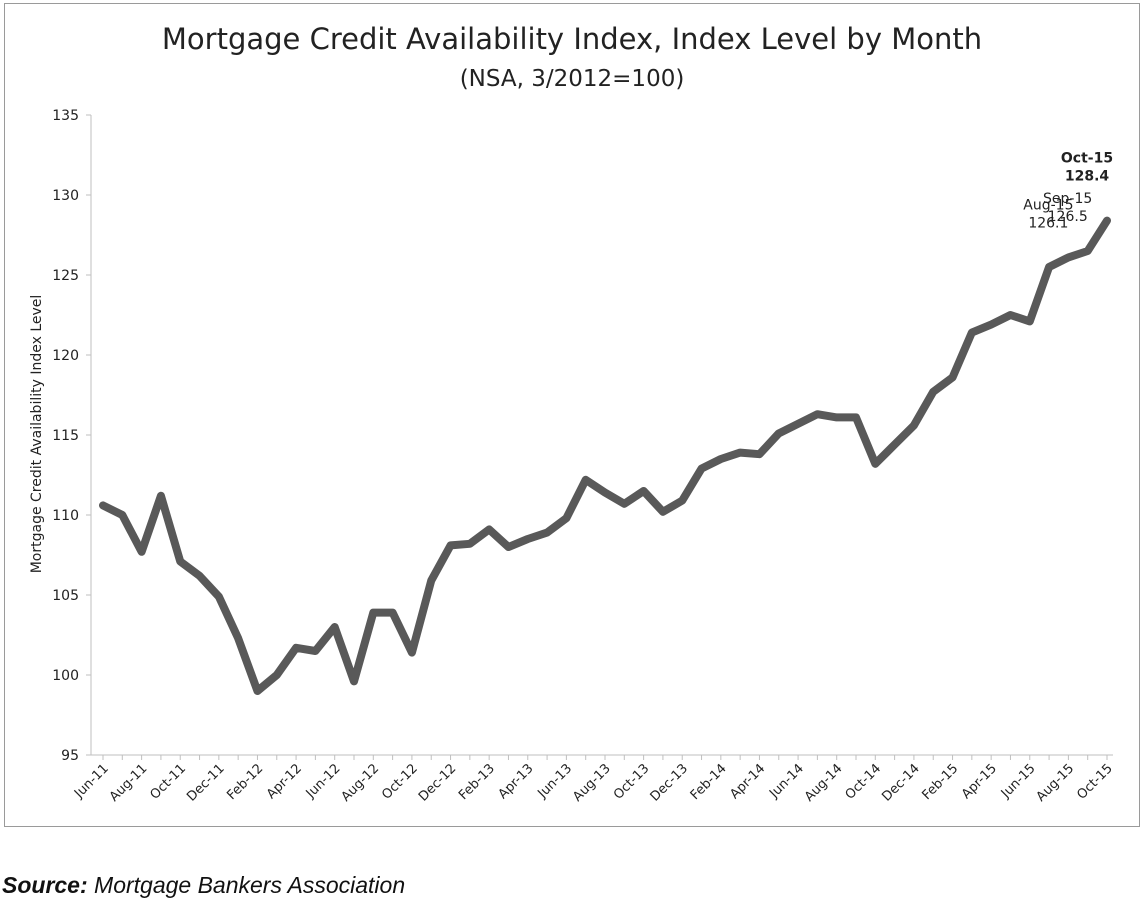 The image size is (1146, 916). Describe the element at coordinates (1018, 781) in the screenshot. I see `x-tick-label: Jun-15` at that location.